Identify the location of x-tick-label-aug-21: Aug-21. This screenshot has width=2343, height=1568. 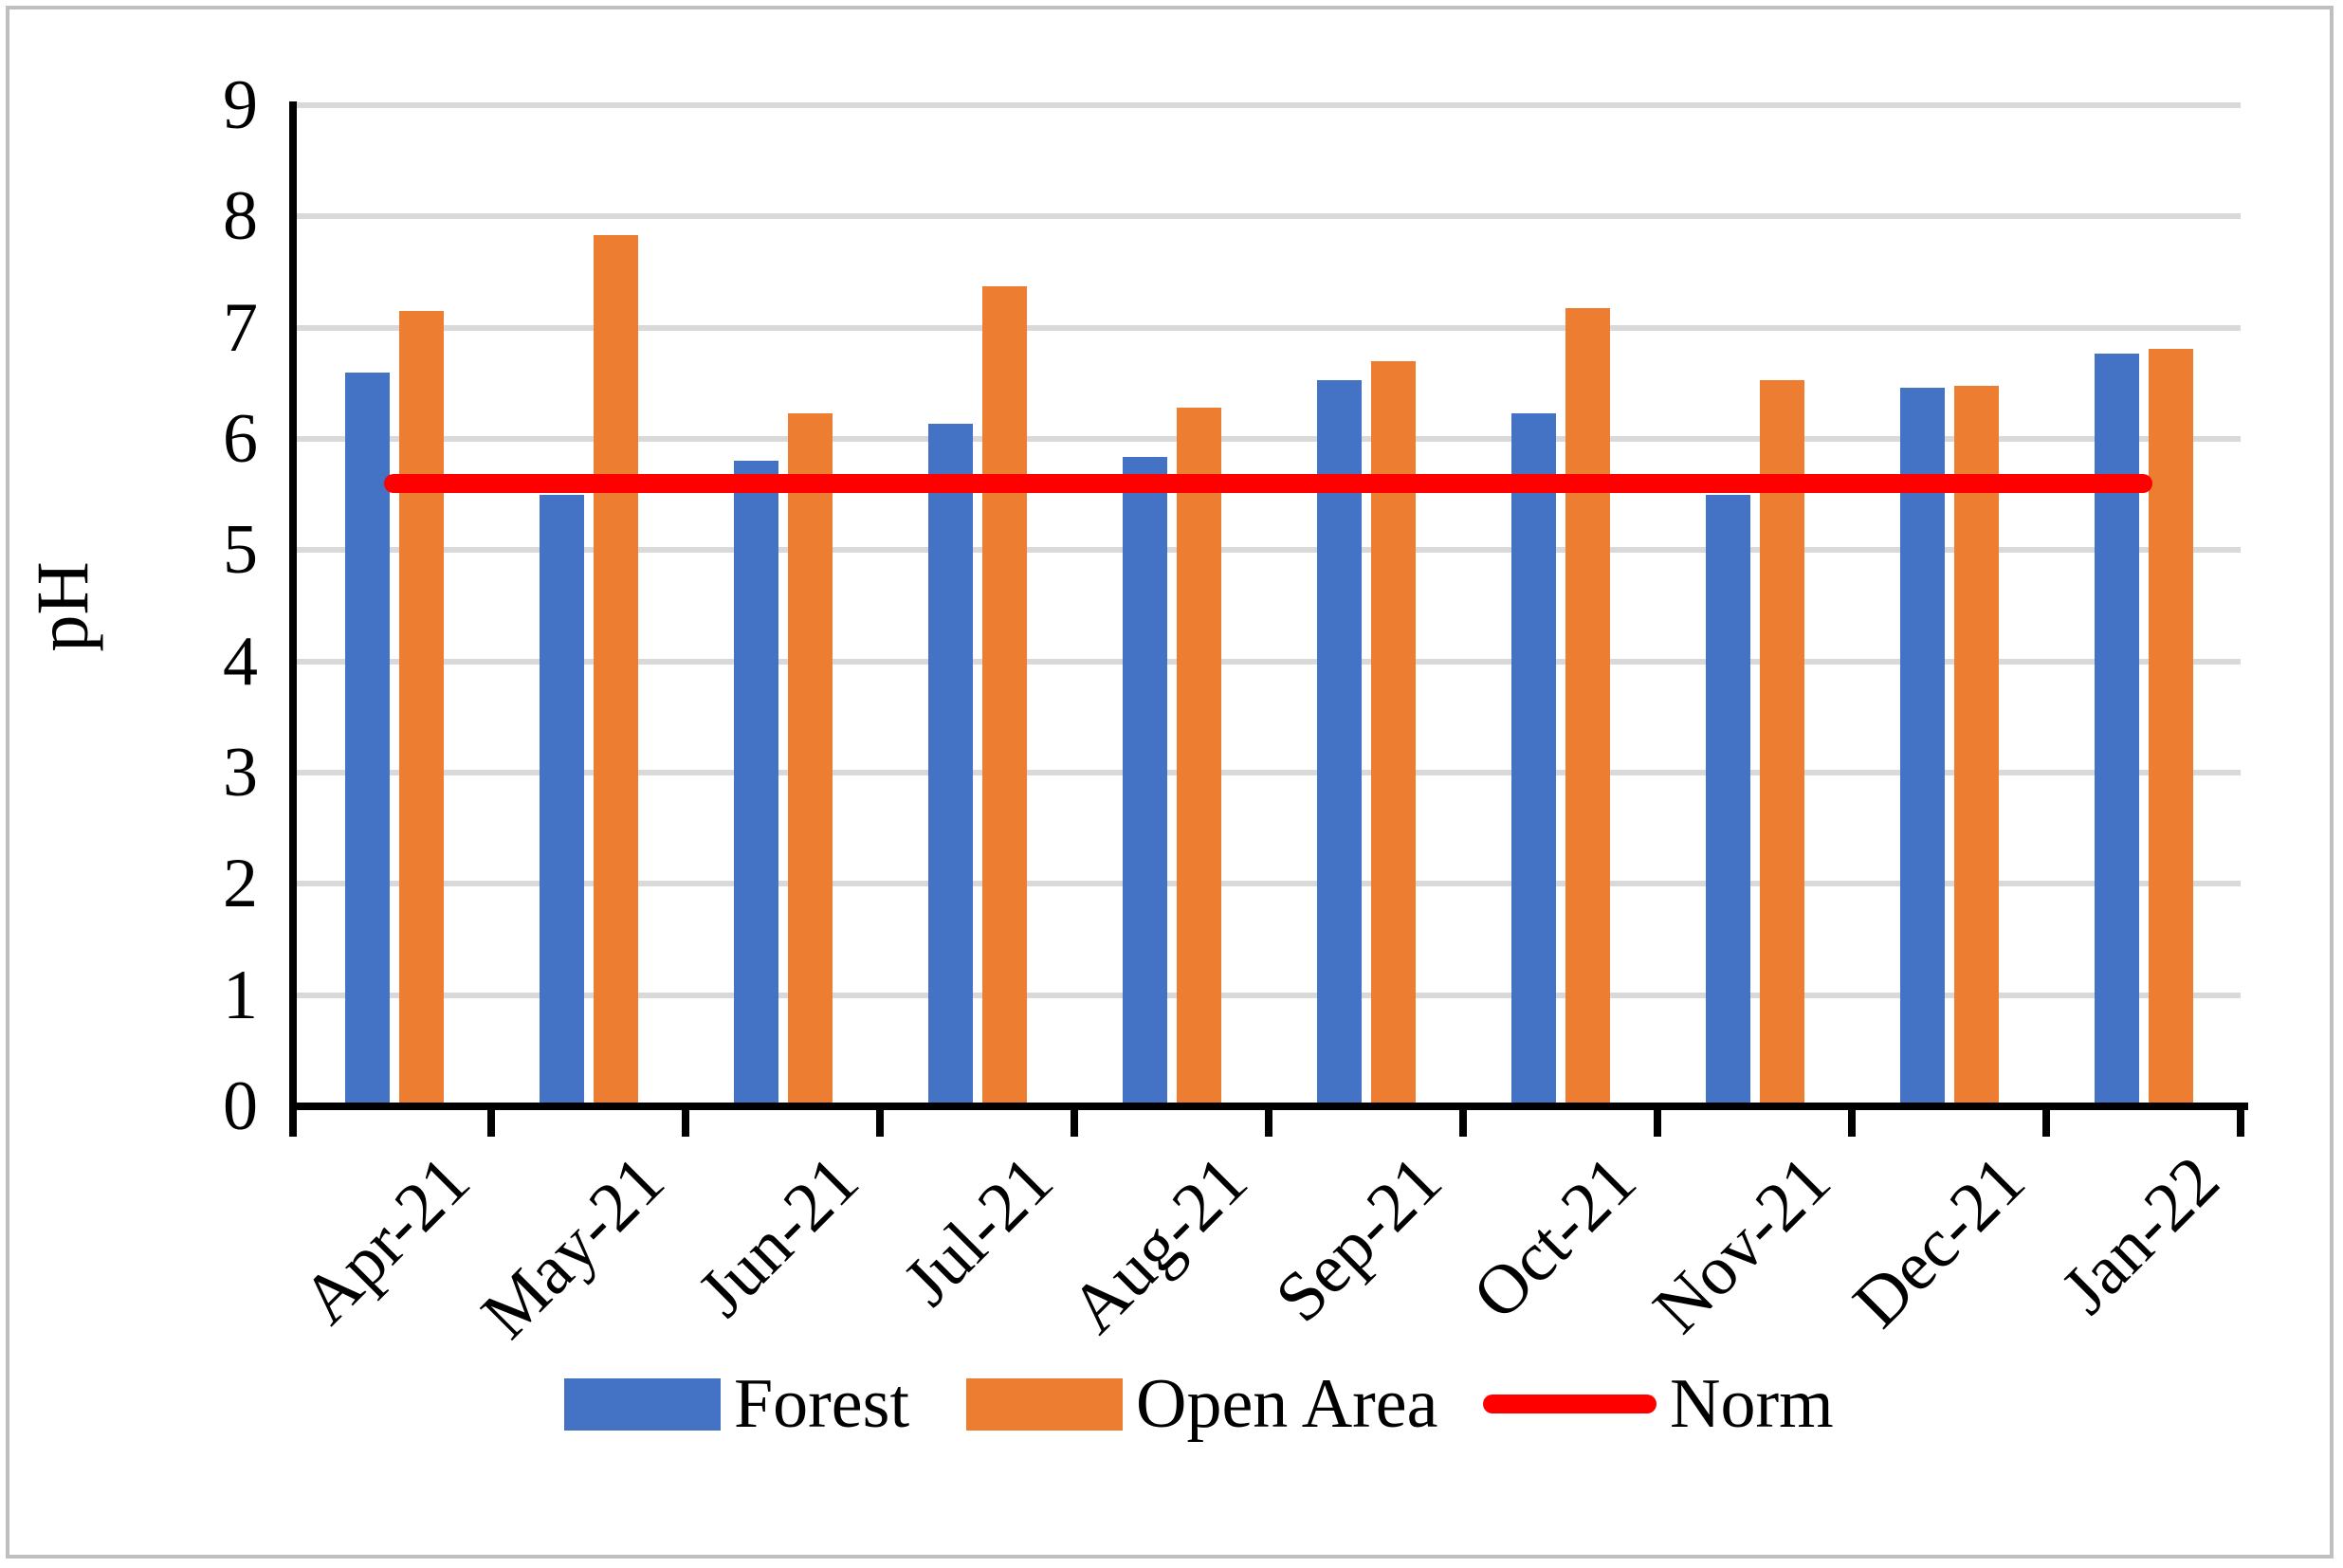
(1158, 1245).